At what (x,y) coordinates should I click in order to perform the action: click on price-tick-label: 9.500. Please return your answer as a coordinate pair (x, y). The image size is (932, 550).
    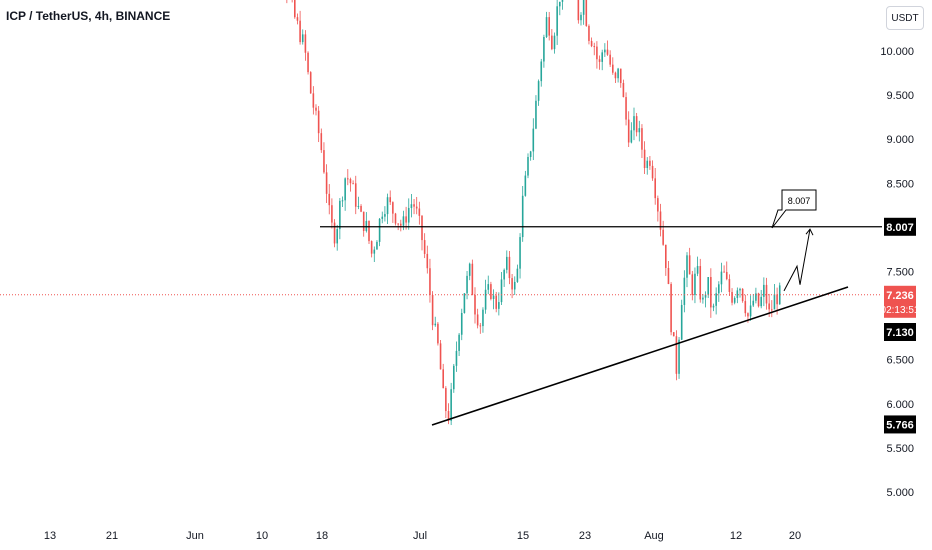
    Looking at the image, I should click on (900, 96).